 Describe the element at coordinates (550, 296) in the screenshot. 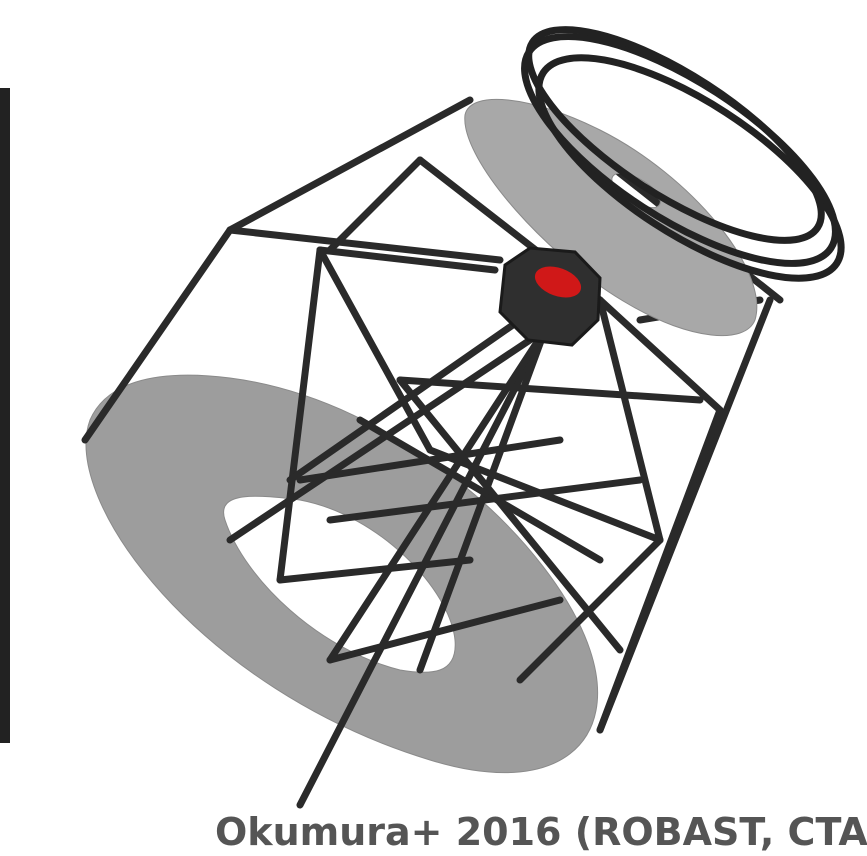

I see `camera` at that location.